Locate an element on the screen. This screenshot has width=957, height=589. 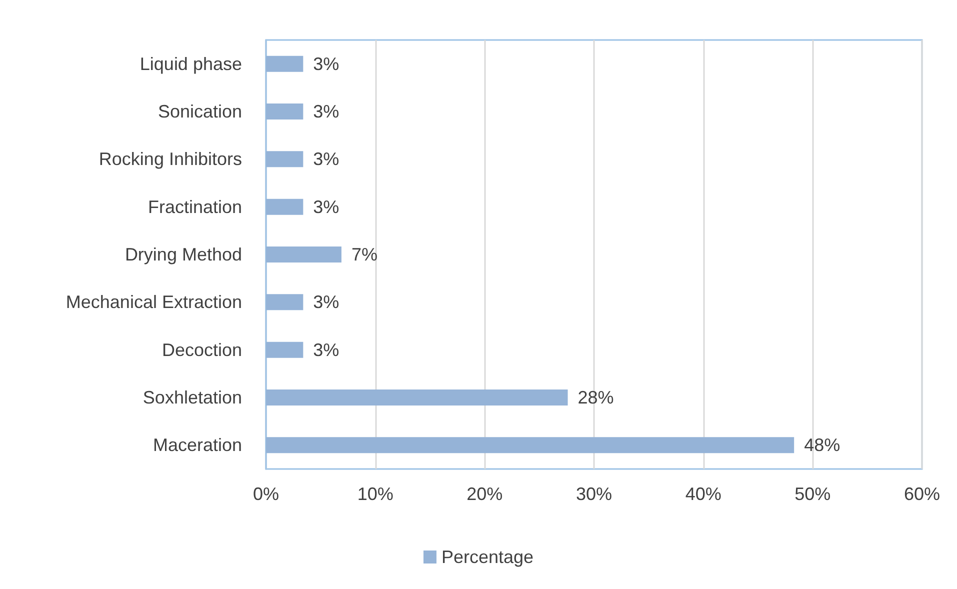
x-tick-label: 10% is located at coordinates (375, 494).